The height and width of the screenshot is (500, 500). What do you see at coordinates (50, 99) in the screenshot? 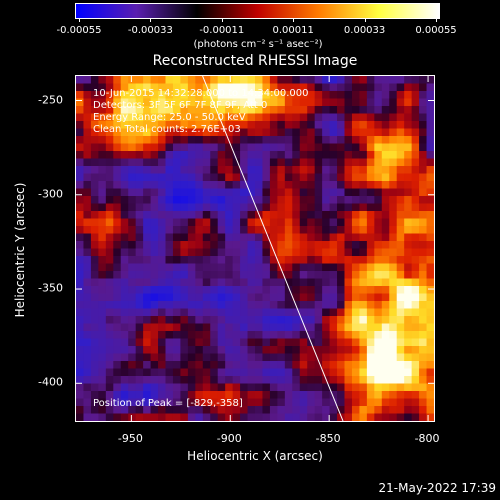
I see `y-tick-label: -250` at bounding box center [50, 99].